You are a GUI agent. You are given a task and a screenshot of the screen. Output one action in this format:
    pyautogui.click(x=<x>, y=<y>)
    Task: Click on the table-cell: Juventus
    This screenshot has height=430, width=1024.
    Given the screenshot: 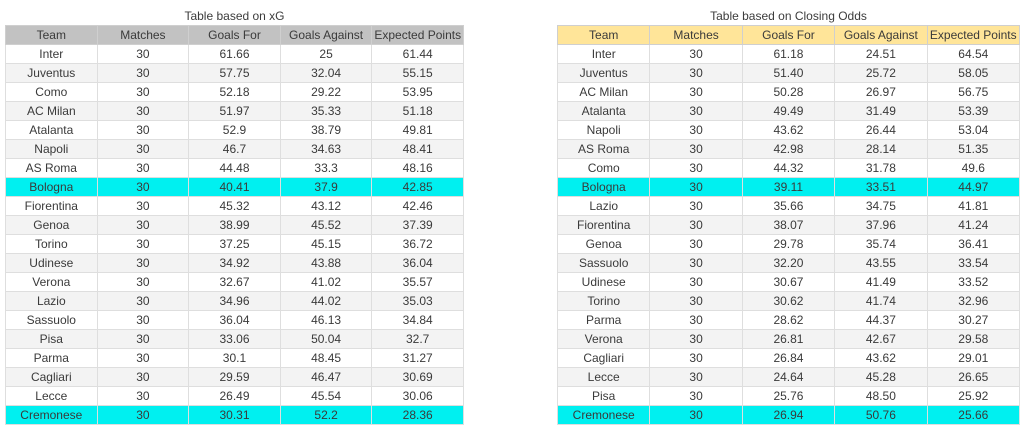 What is the action you would take?
    pyautogui.click(x=603, y=73)
    